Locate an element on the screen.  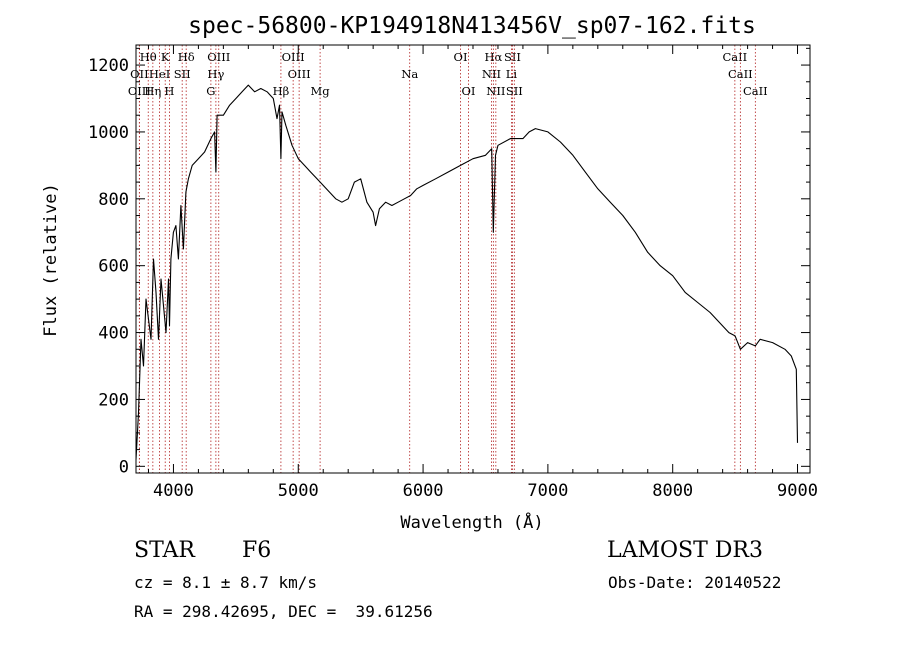
sky-coordinates: RA = 298.42695, DEC = 39.61256 is located at coordinates (283, 611).